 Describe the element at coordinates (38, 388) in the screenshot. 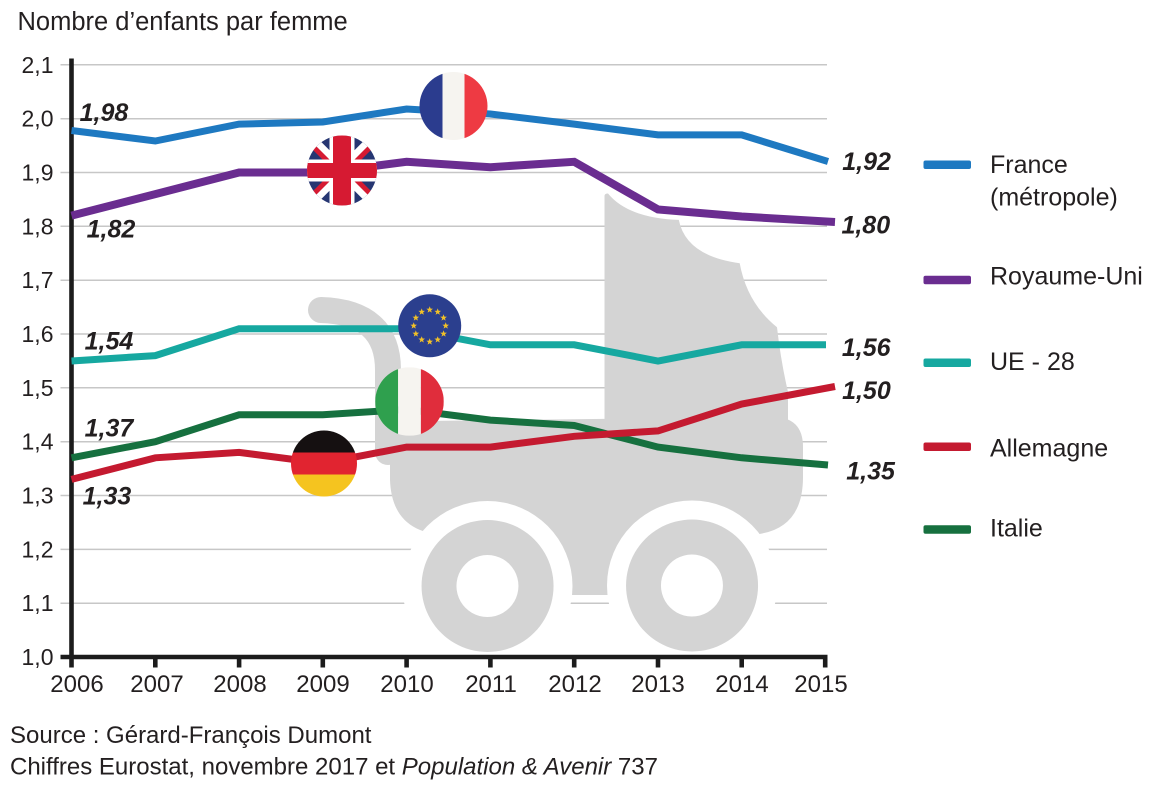

I see `svg-text: 1,5` at that location.